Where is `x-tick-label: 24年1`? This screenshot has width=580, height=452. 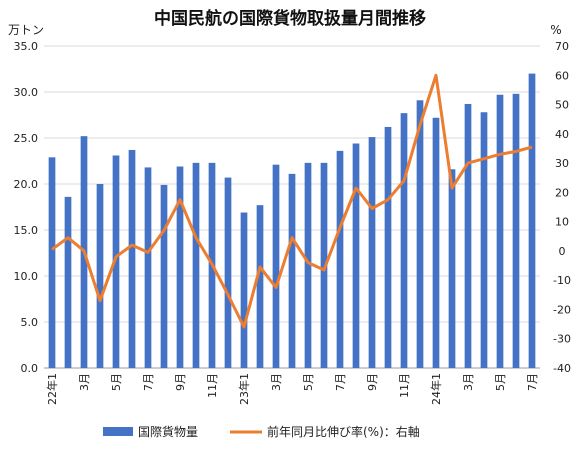 x-tick-label: 24年1 is located at coordinates (436, 389).